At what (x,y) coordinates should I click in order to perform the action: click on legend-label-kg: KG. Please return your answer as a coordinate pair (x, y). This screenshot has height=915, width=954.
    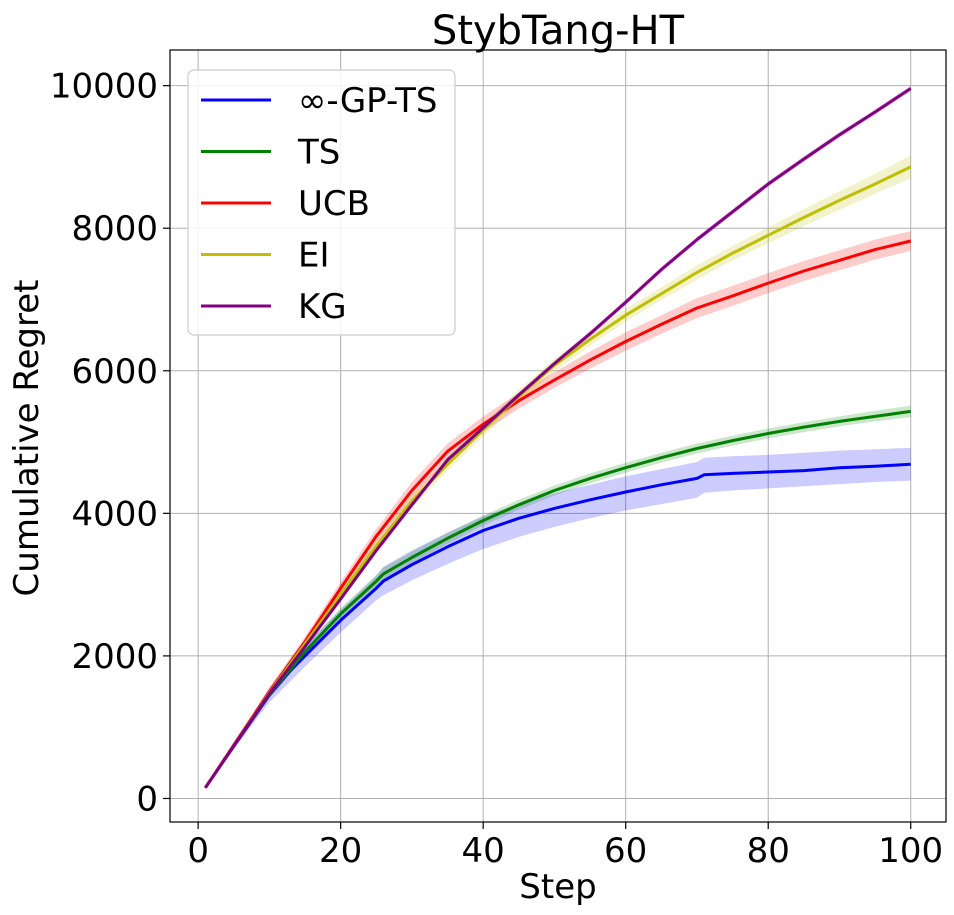
    Looking at the image, I should click on (322, 307).